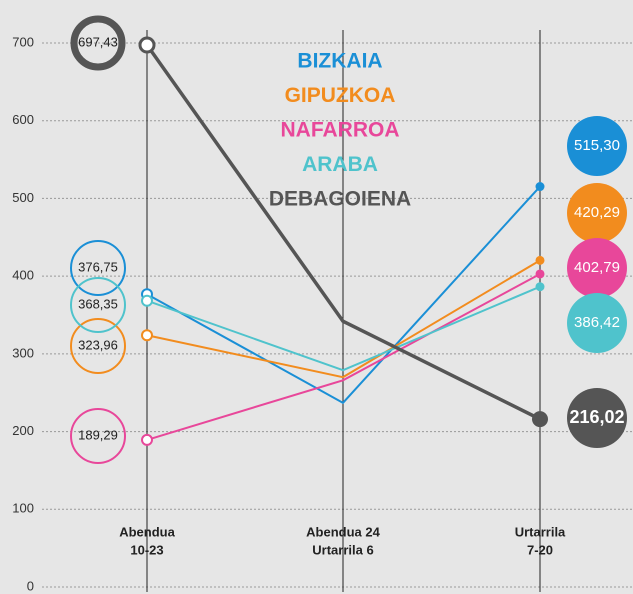 The height and width of the screenshot is (594, 633). I want to click on legend-entry: NAFARROA, so click(340, 130).